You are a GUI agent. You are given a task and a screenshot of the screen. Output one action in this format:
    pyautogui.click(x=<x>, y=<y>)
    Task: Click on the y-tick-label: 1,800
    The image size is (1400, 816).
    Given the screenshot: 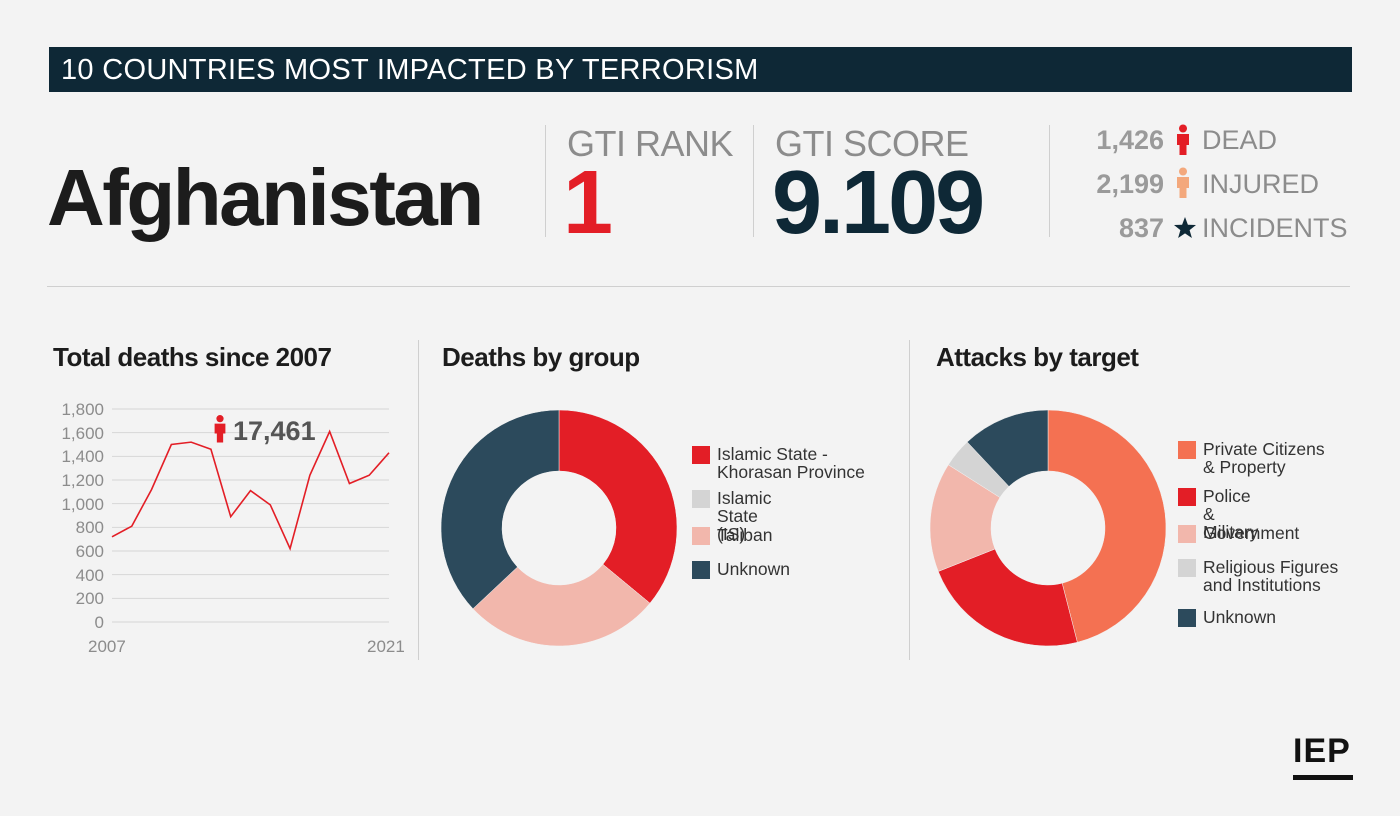 What is the action you would take?
    pyautogui.click(x=82, y=409)
    